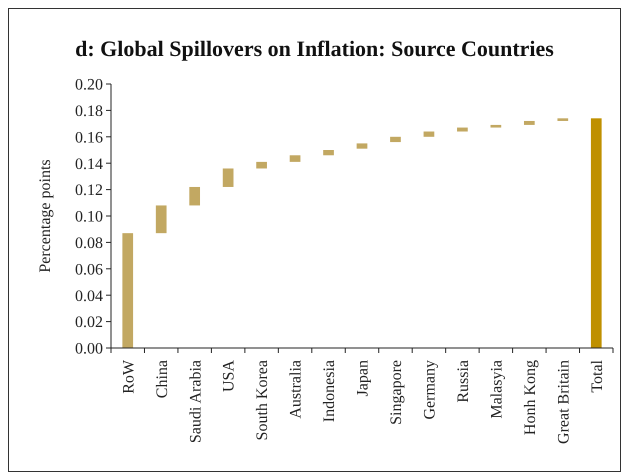  What do you see at coordinates (229, 376) in the screenshot?
I see `x-tick-label: USA` at bounding box center [229, 376].